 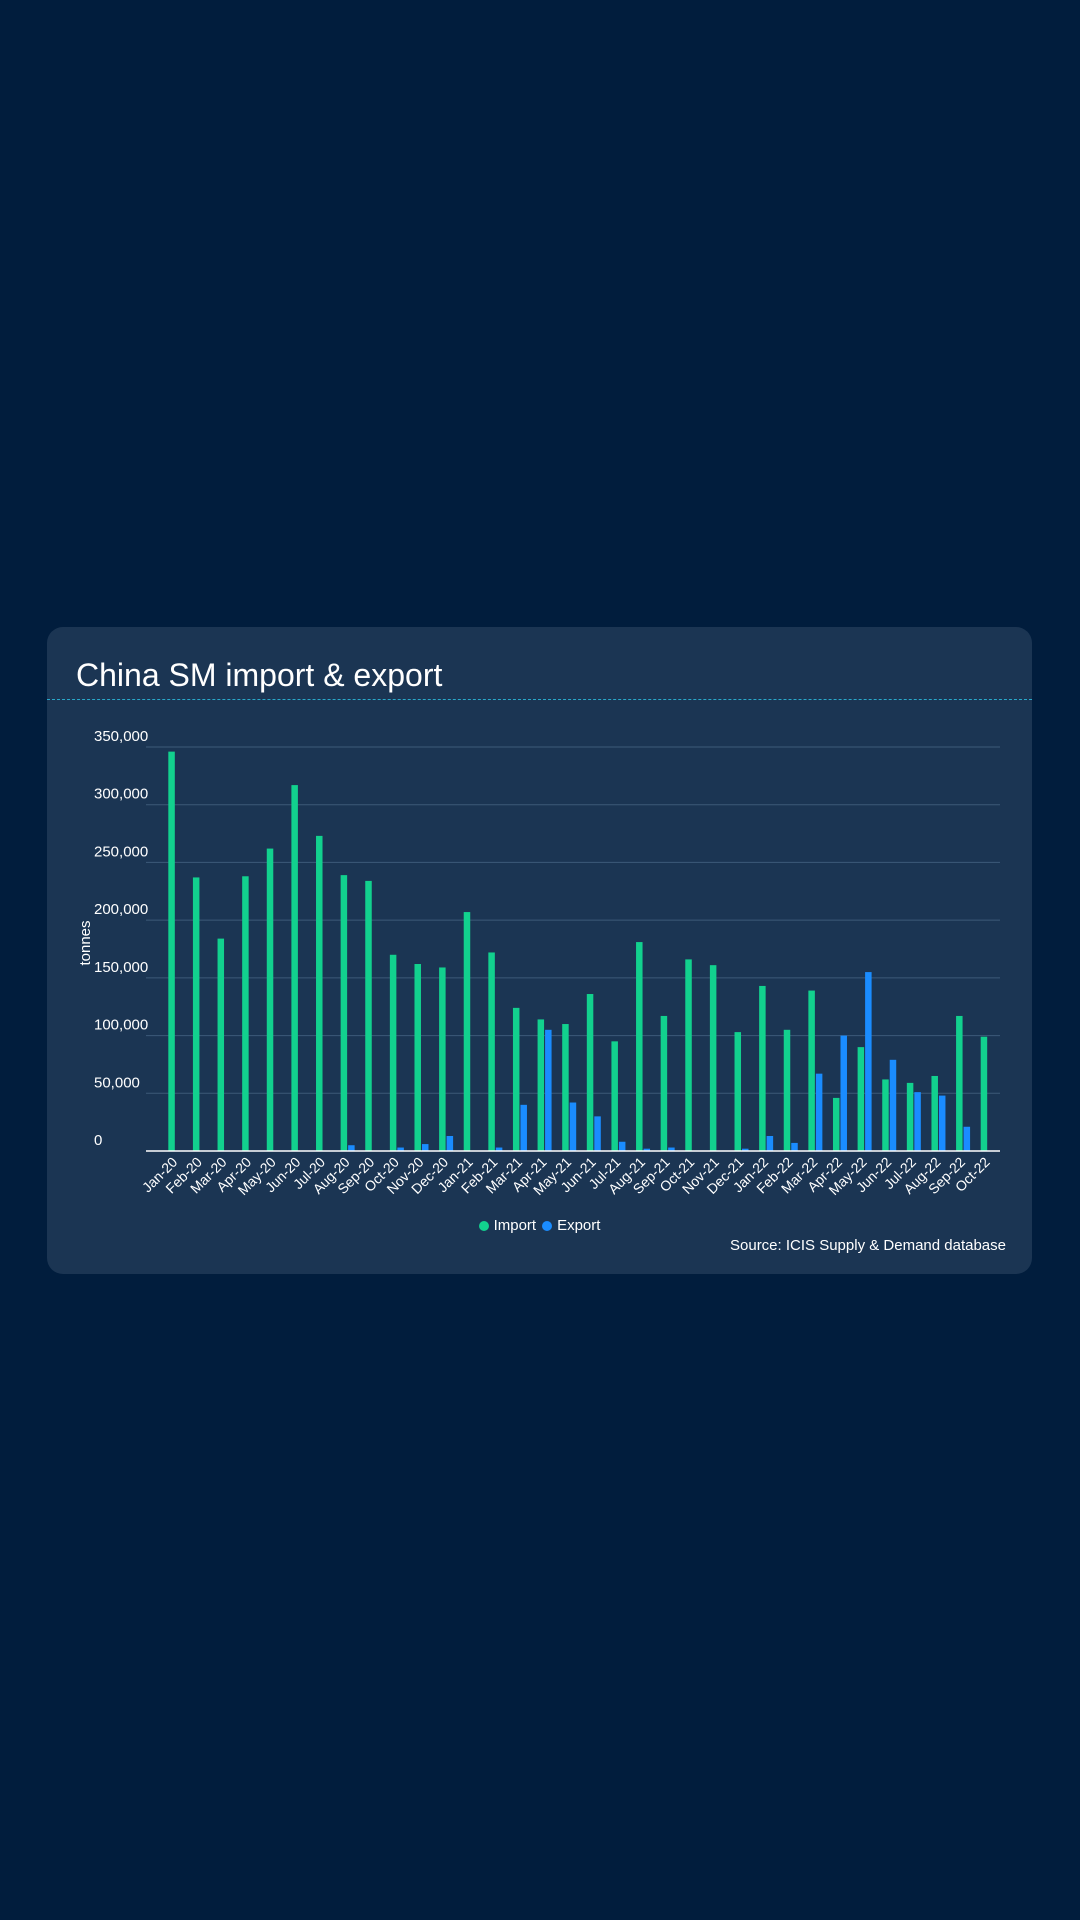 I want to click on y-tick-label: 150,000, so click(x=121, y=967).